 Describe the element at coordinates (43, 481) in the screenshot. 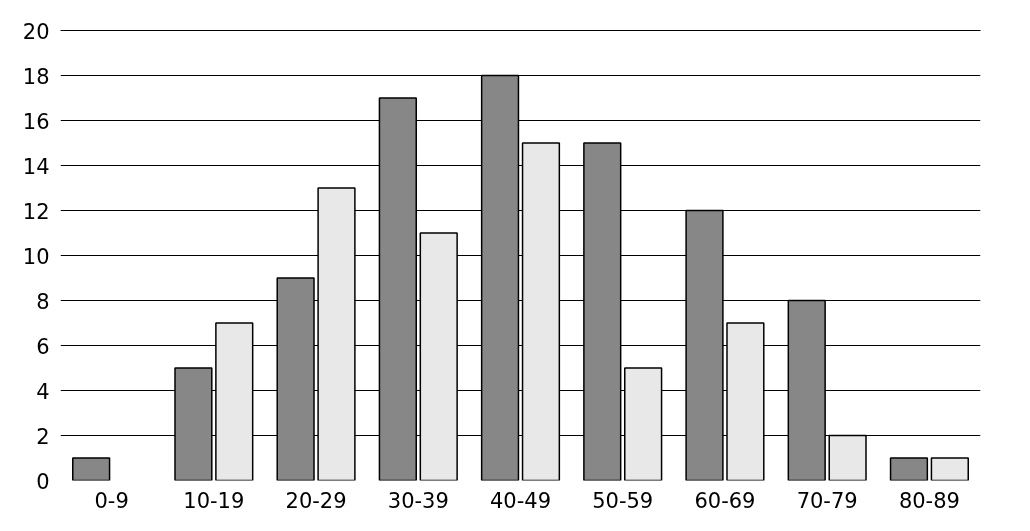

I see `y-tick-label: 0` at that location.